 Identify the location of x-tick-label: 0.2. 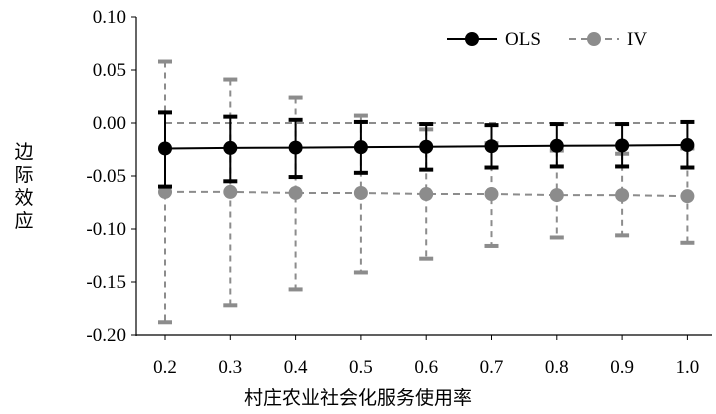
(165, 367).